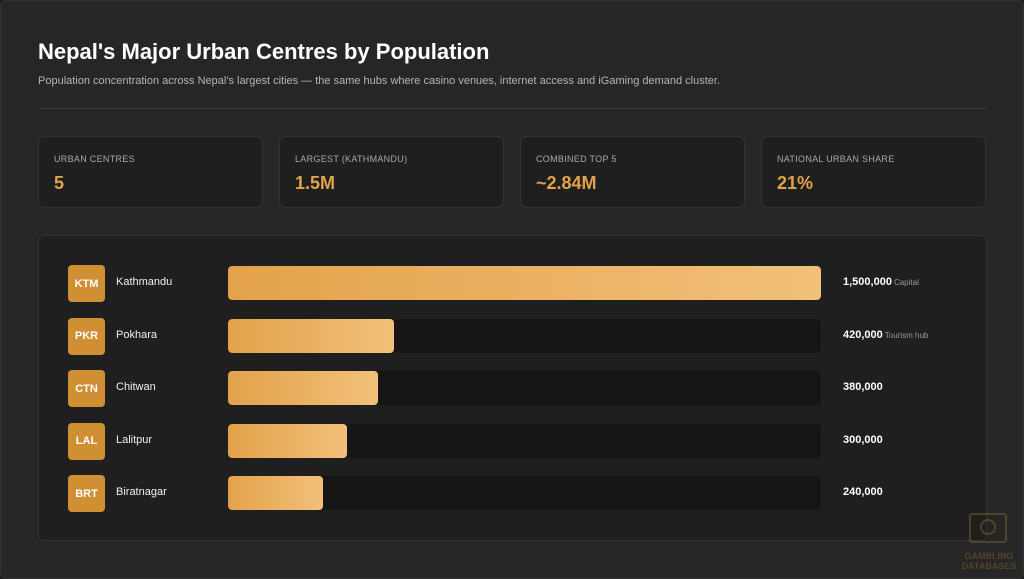 This screenshot has height=579, width=1024. Describe the element at coordinates (836, 159) in the screenshot. I see `stat-label: NATIONAL URBAN SHARE` at that location.